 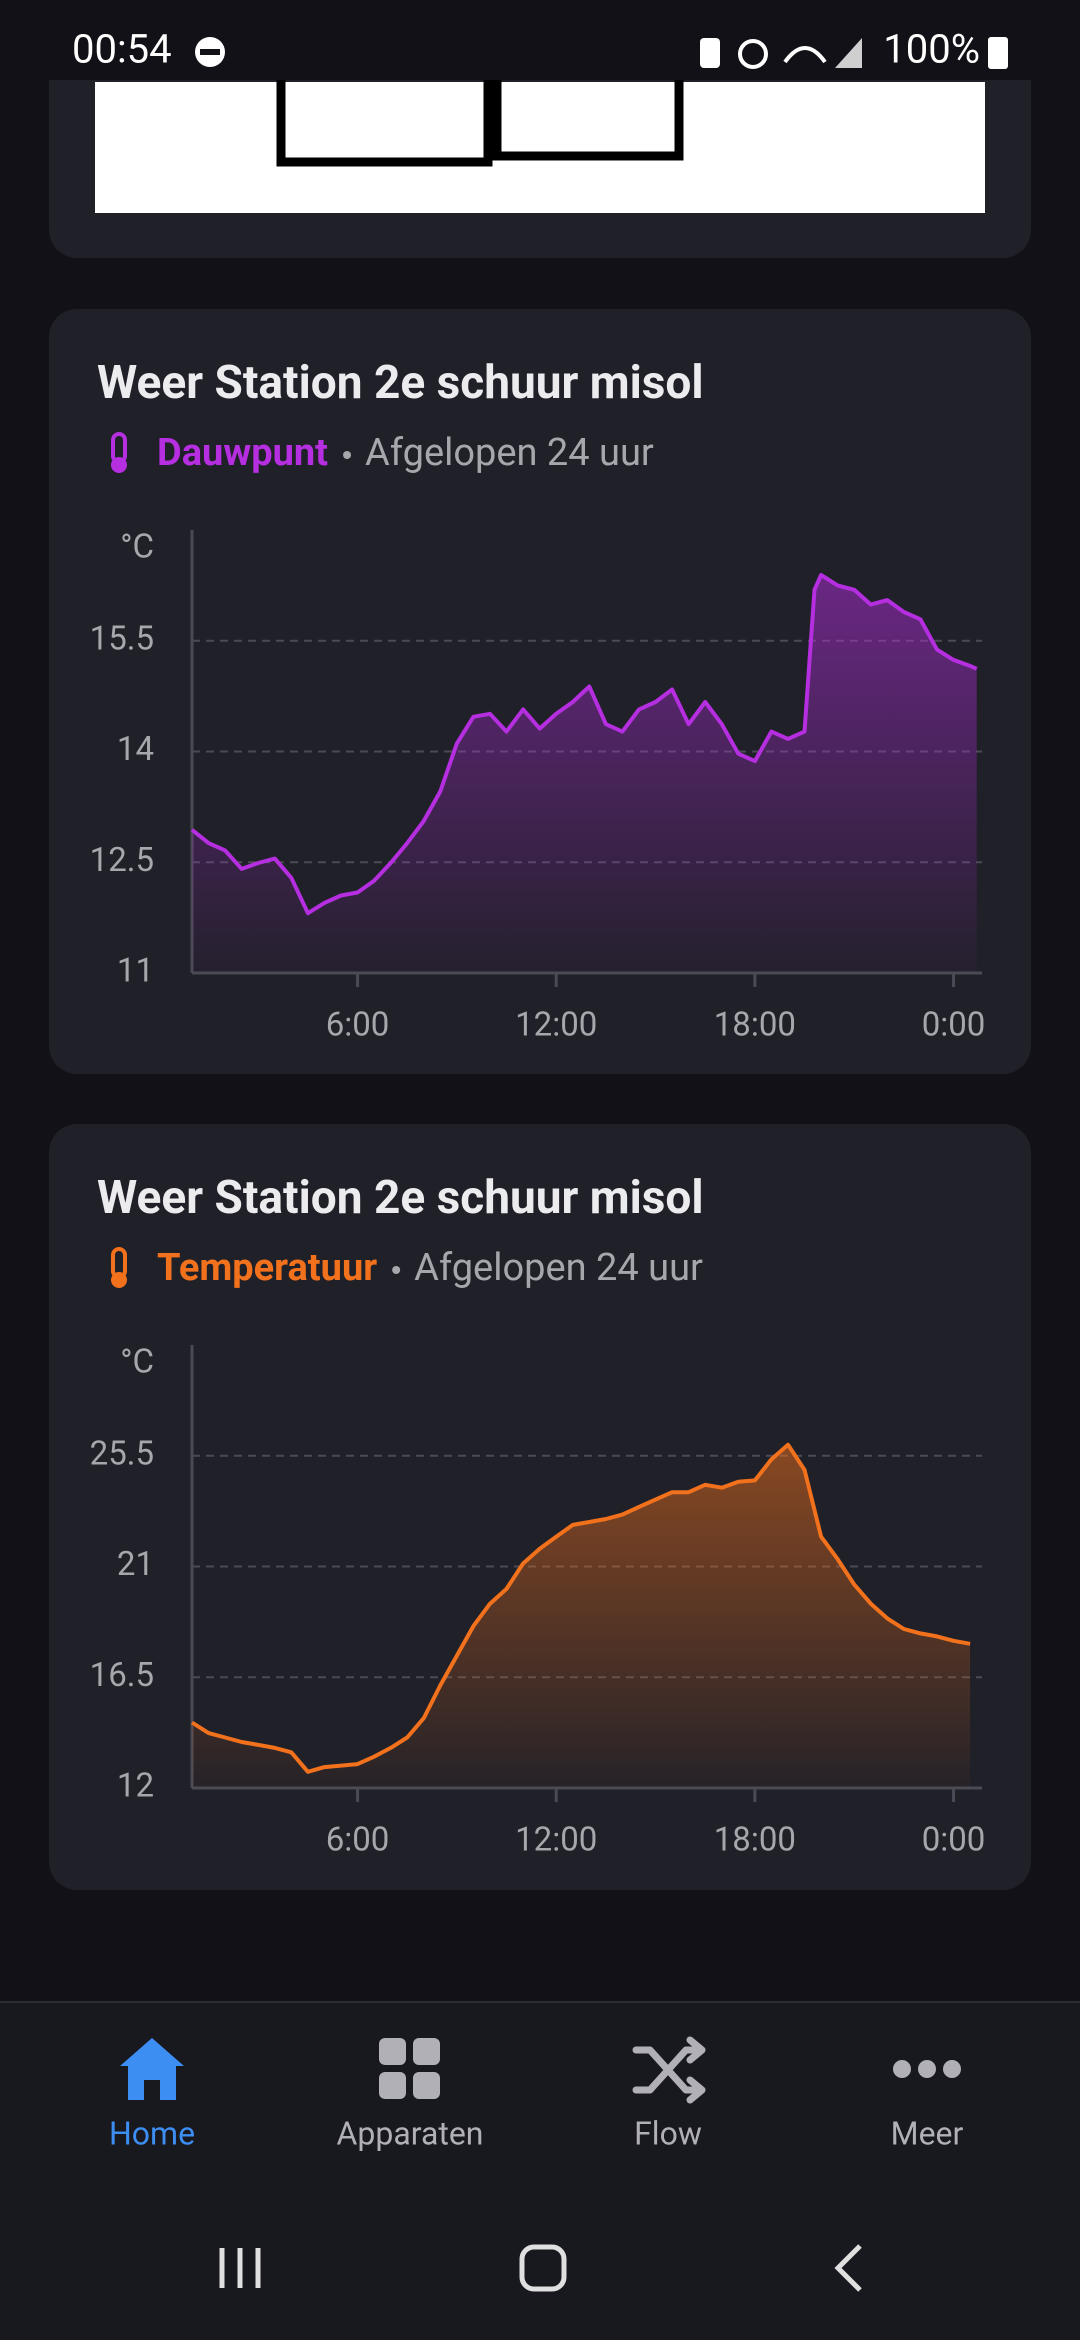 I want to click on recents-button, so click(x=240, y=2268).